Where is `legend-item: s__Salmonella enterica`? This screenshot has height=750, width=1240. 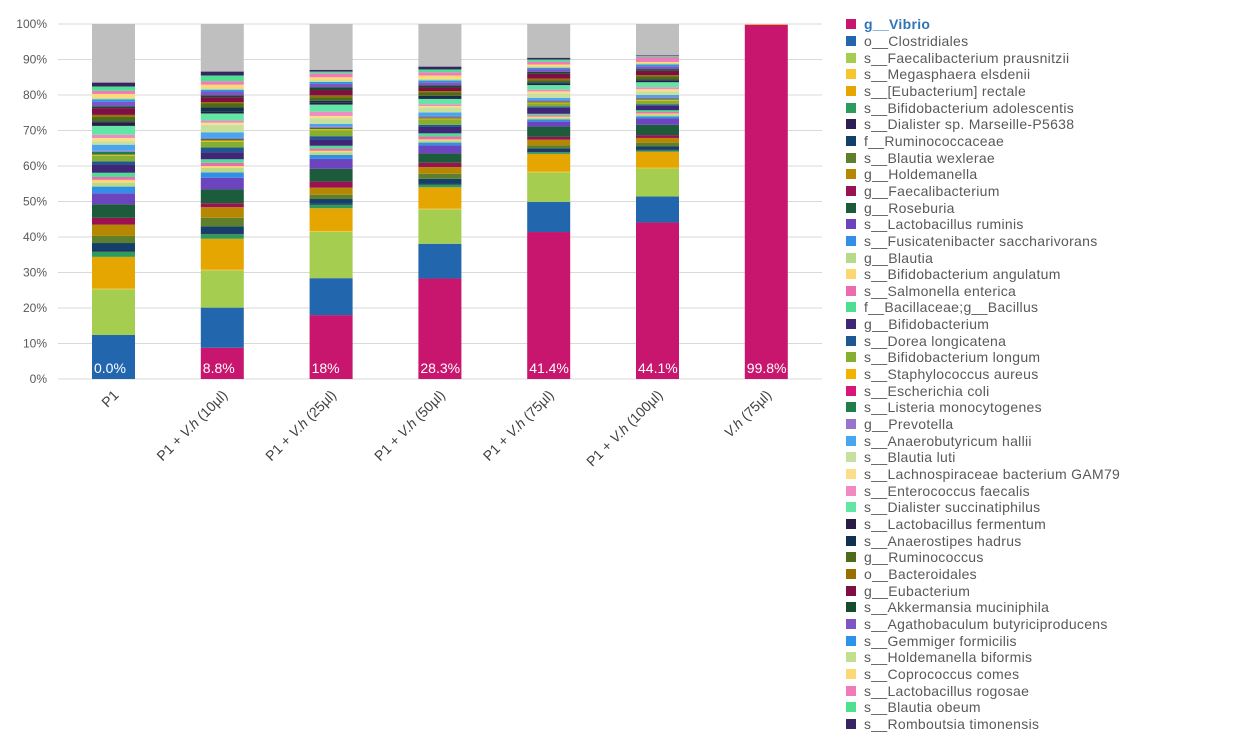
legend-item: s__Salmonella enterica is located at coordinates (983, 291).